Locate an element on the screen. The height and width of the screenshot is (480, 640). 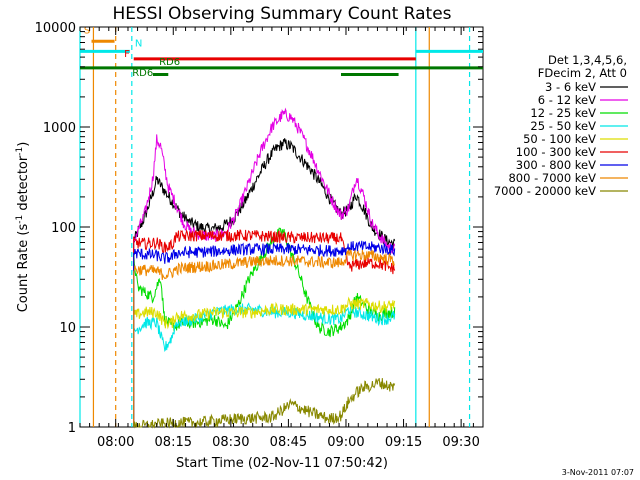
x-tick-label: 09:00 is located at coordinates (345, 442).